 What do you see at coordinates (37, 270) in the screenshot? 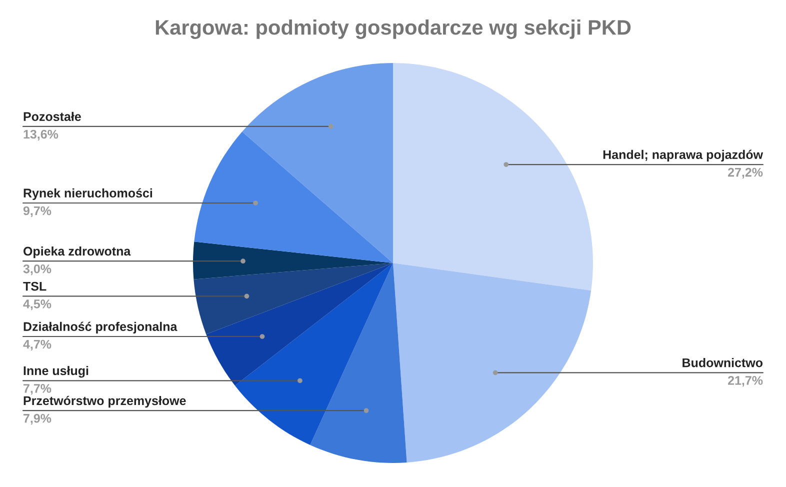
I see `data-label: 3,0%` at bounding box center [37, 270].